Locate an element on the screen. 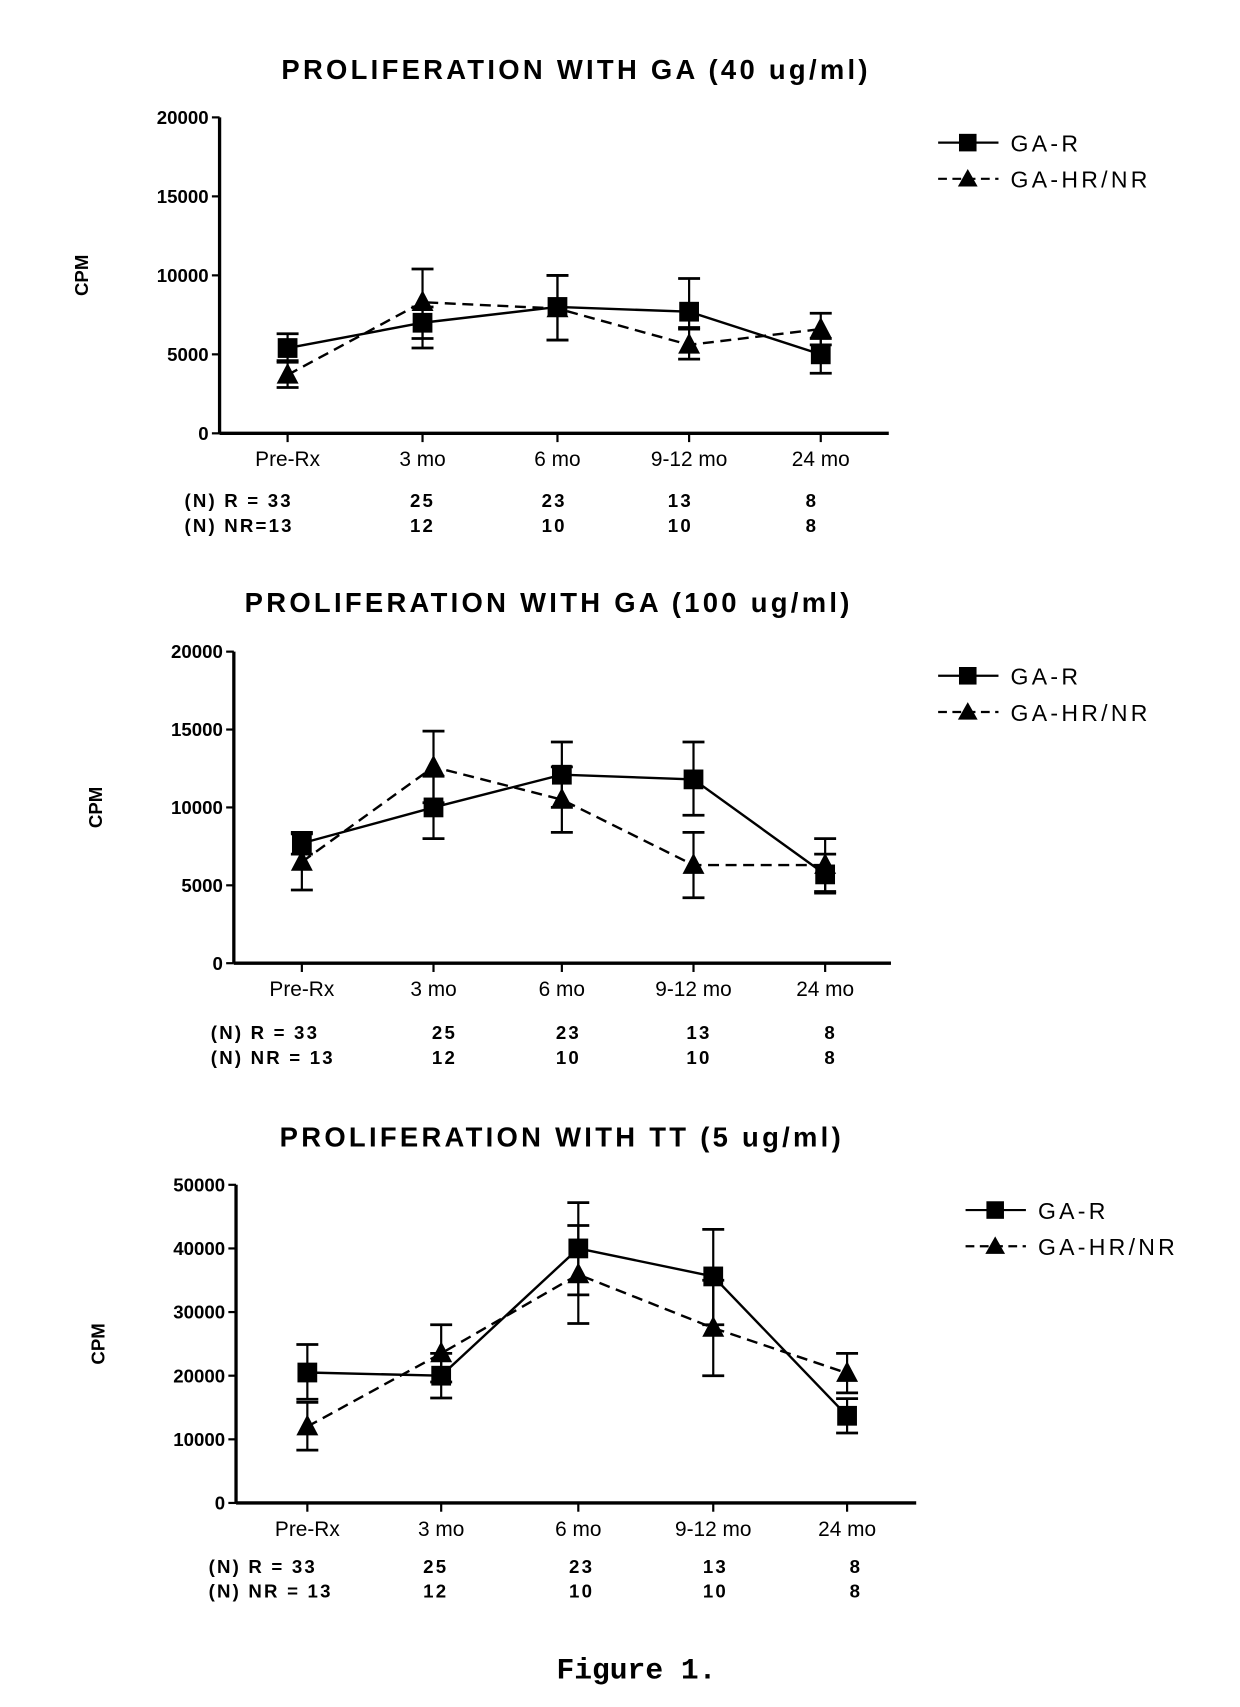 The image size is (1240, 1707). y-tick-label: 50000 is located at coordinates (199, 1184).